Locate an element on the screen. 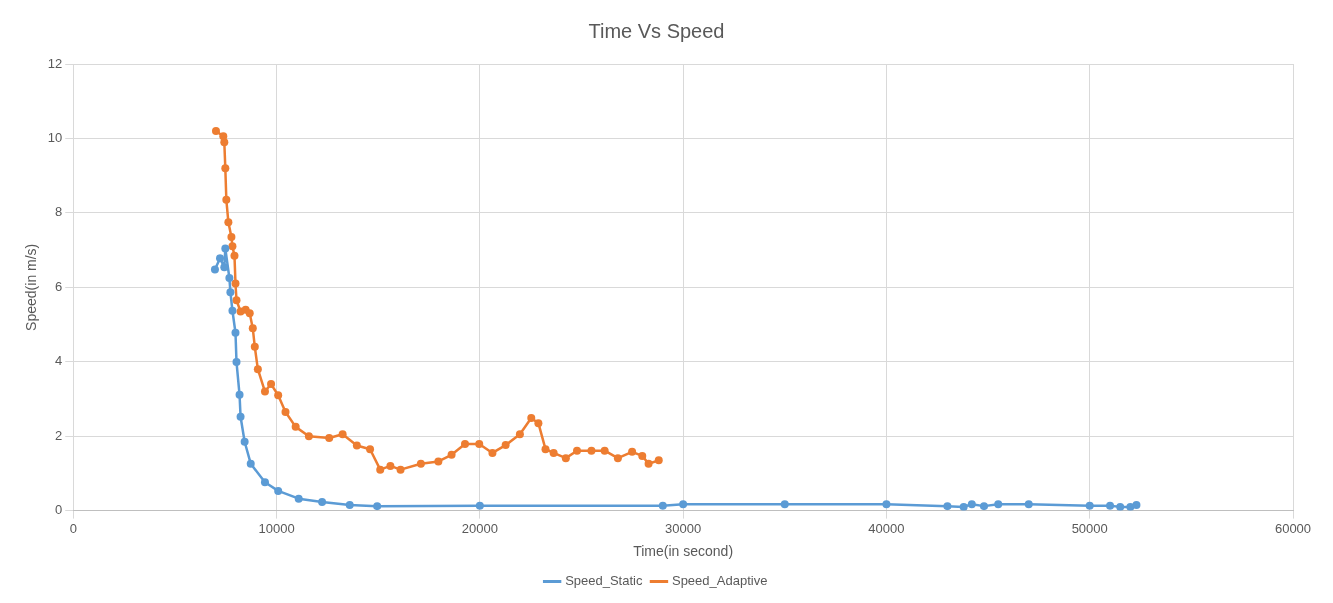  y-tick-label: 8 is located at coordinates (59, 212).